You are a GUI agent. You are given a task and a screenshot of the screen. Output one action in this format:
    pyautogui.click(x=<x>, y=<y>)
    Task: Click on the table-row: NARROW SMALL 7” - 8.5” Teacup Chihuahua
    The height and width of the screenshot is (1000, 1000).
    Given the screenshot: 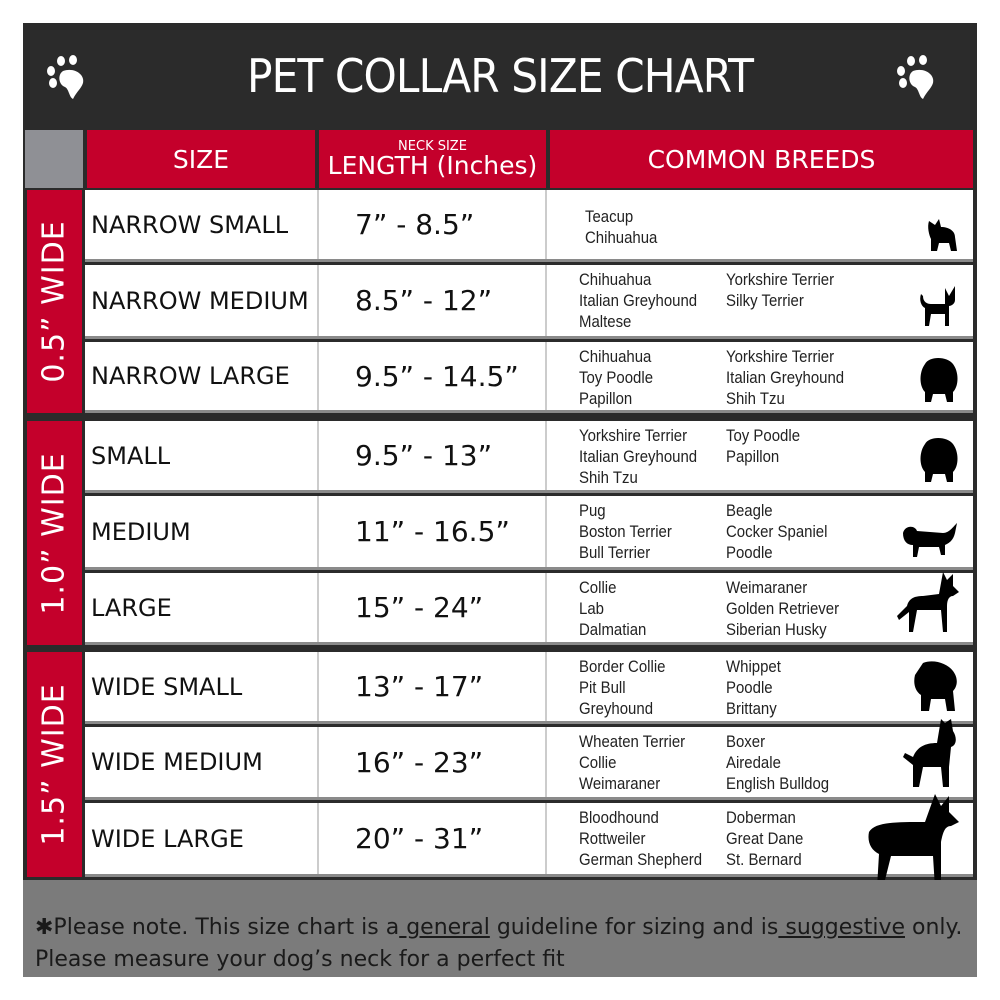 What is the action you would take?
    pyautogui.click(x=529, y=226)
    